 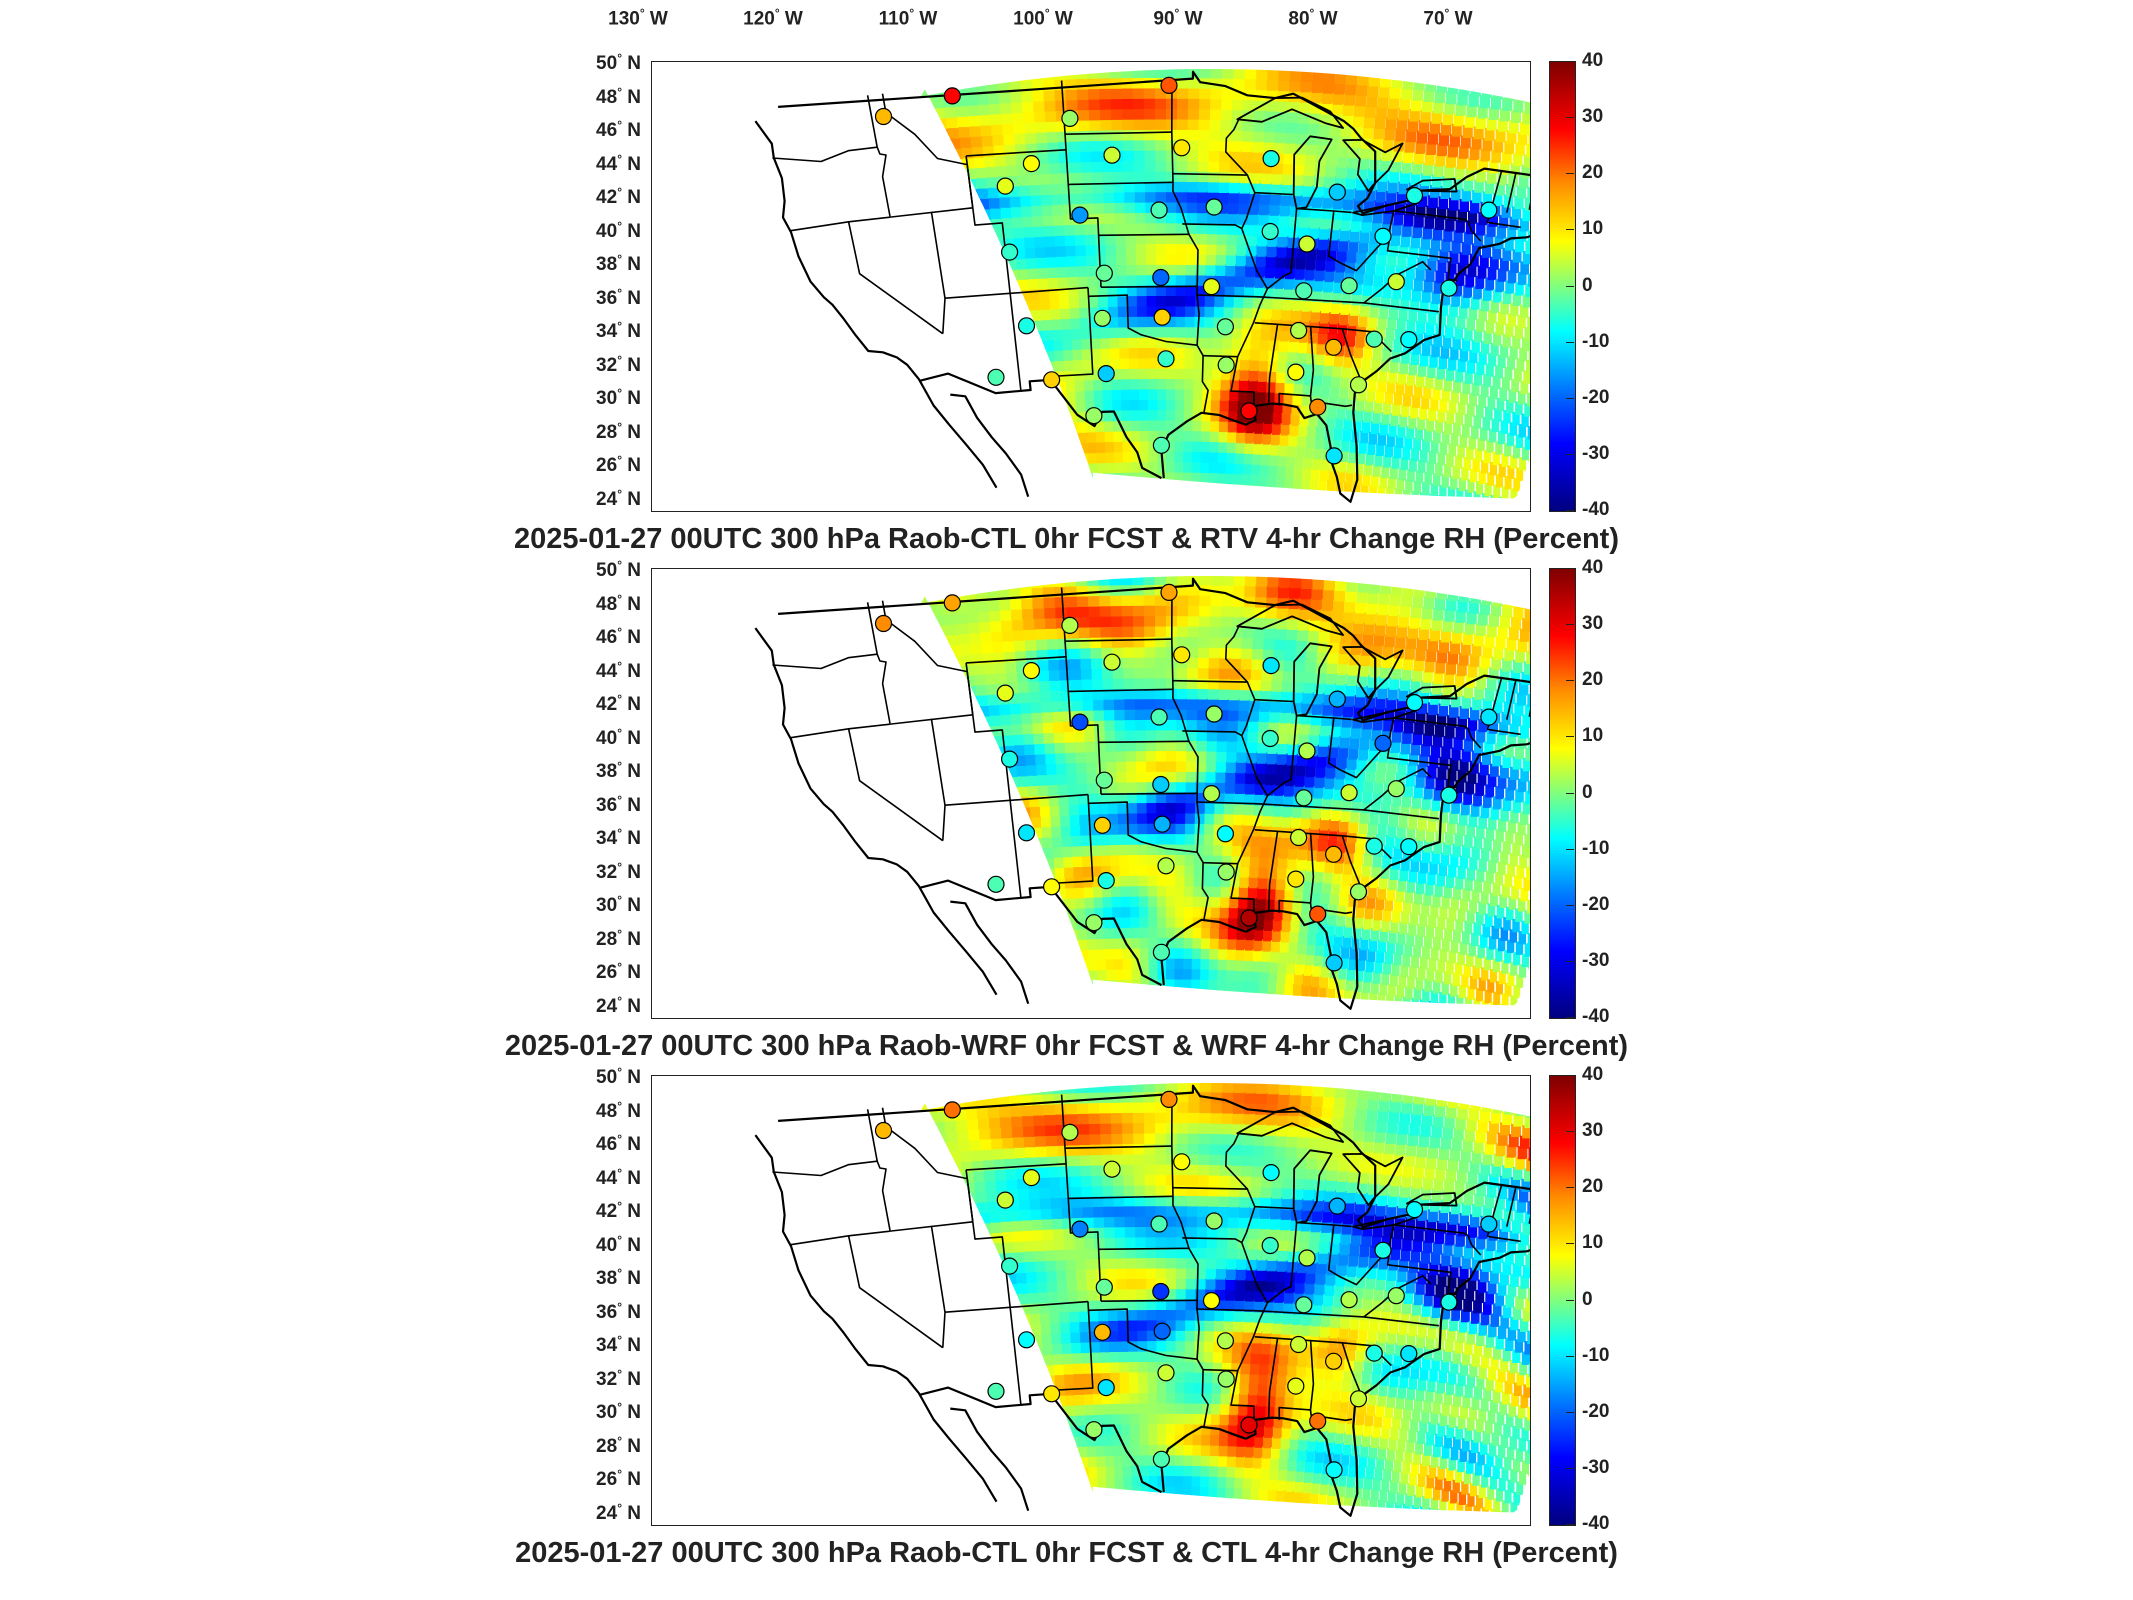 I want to click on latitude-tick-label: 34° N, so click(x=618, y=330).